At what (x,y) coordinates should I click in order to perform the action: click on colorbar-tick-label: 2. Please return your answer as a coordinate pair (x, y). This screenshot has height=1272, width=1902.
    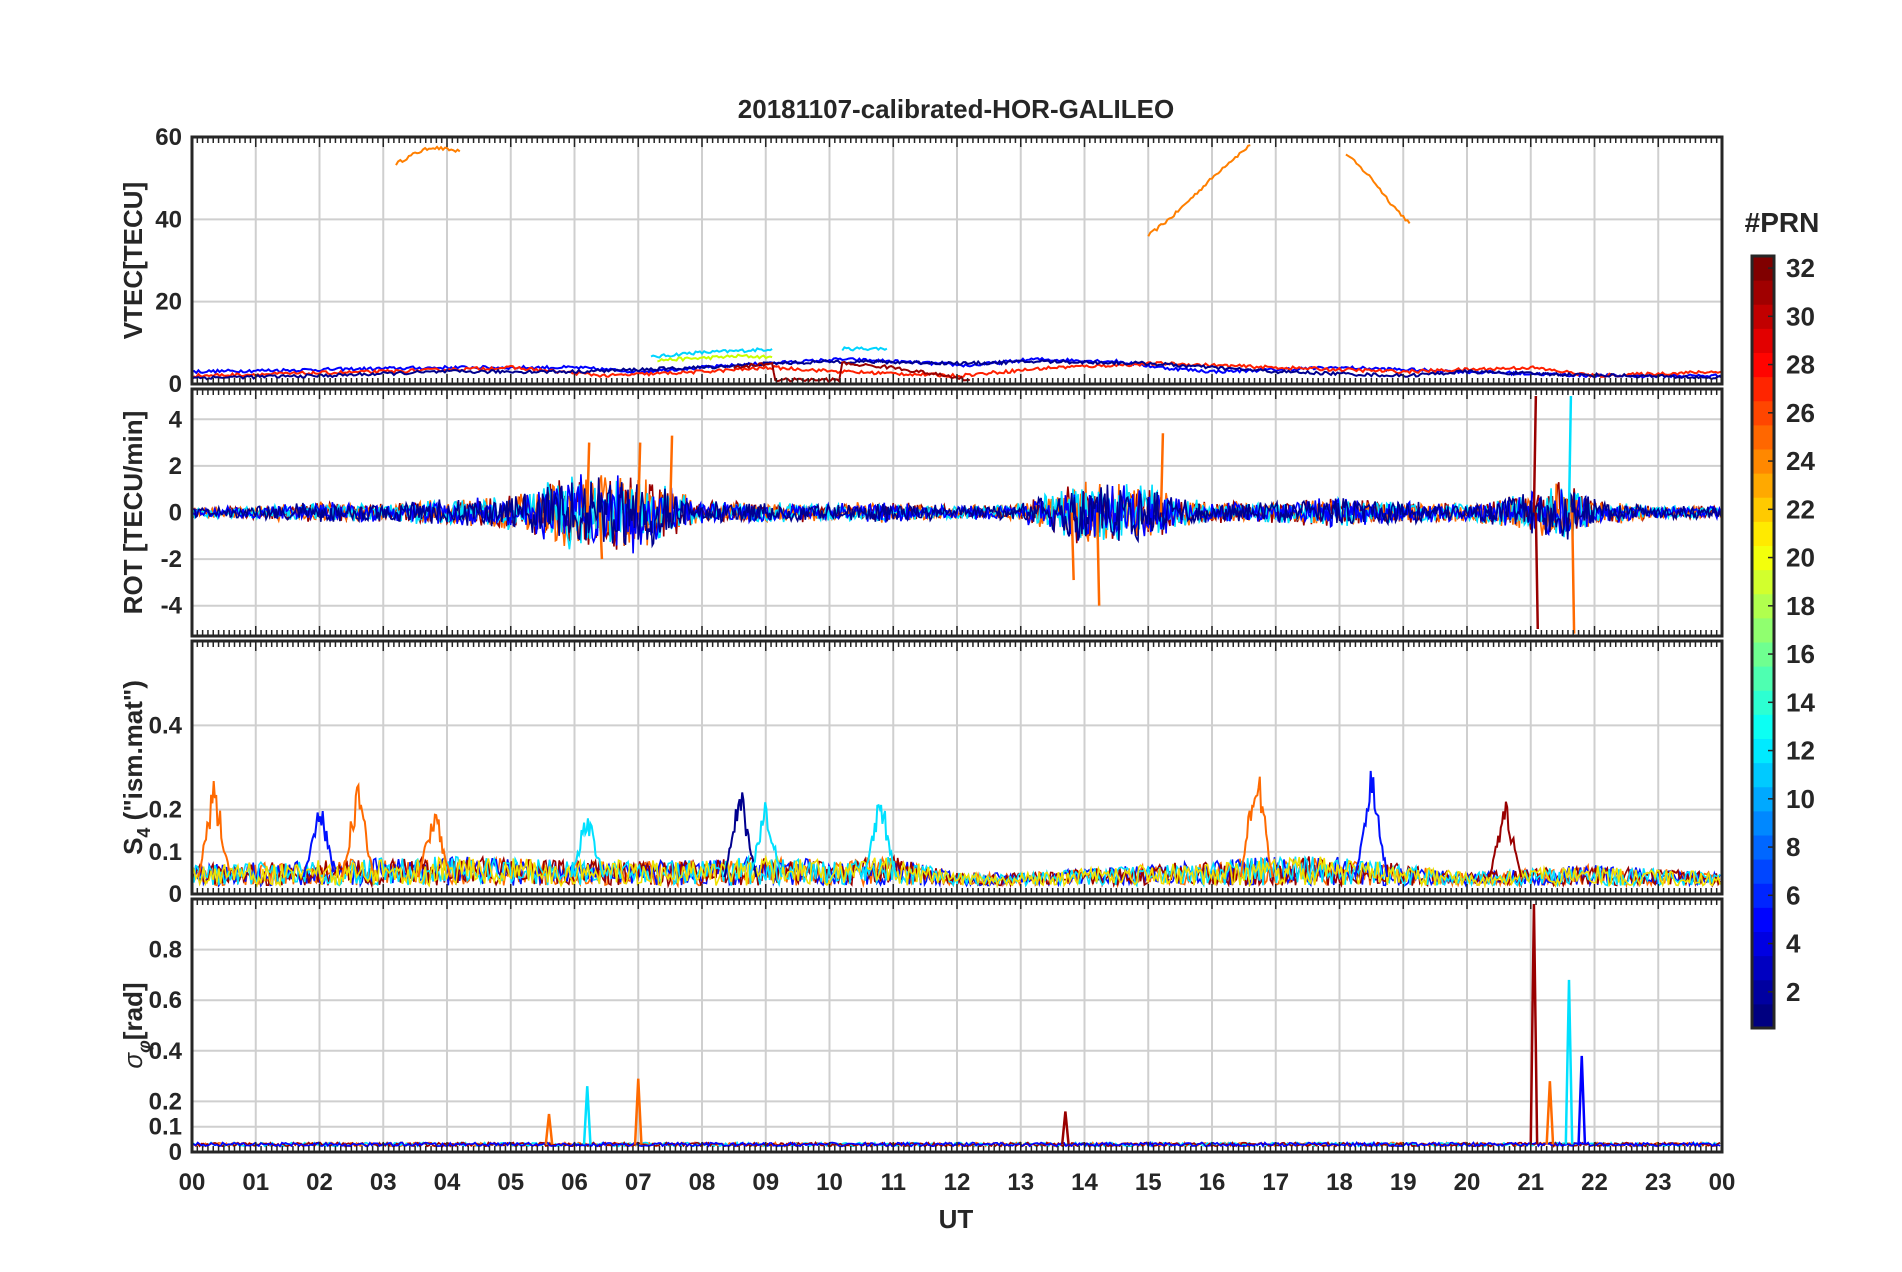
    Looking at the image, I should click on (1793, 992).